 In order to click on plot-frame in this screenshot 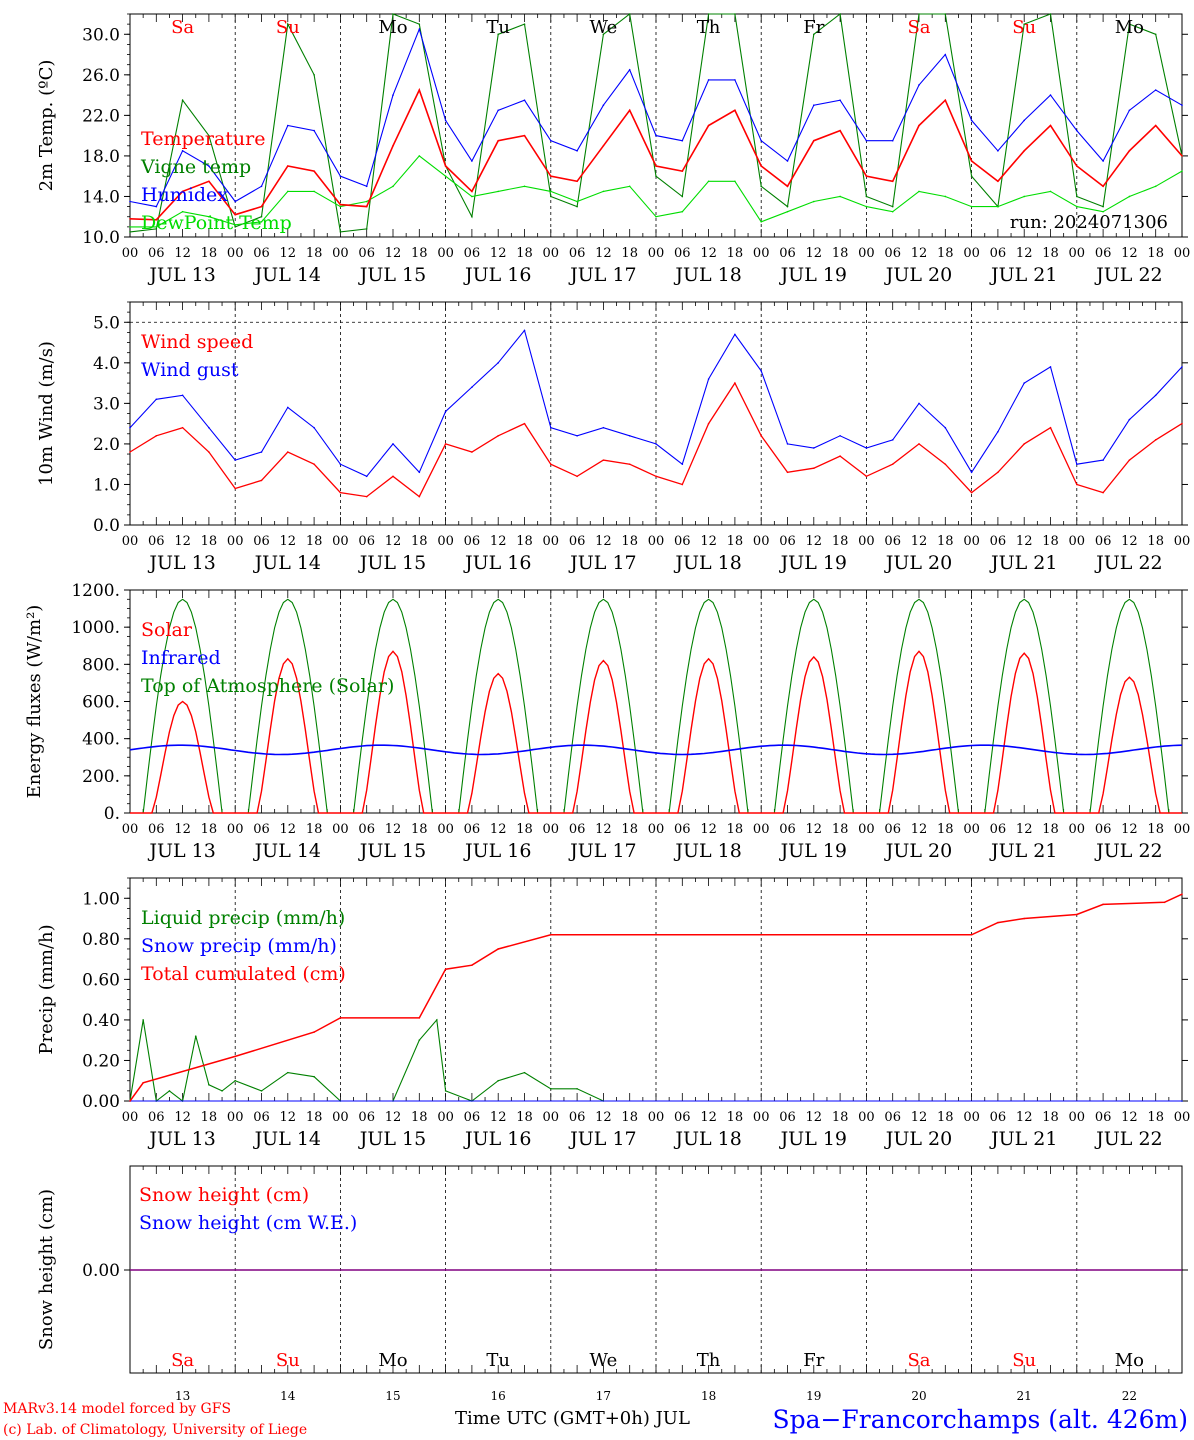, I will do `click(656, 701)`.